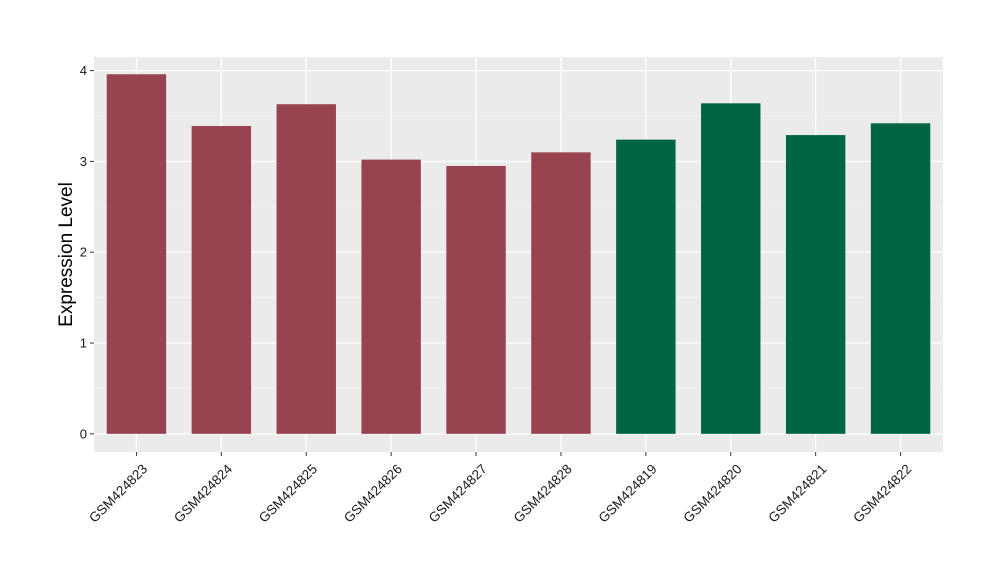 This screenshot has height=580, width=1000. I want to click on bar-GSM424826, so click(391, 296).